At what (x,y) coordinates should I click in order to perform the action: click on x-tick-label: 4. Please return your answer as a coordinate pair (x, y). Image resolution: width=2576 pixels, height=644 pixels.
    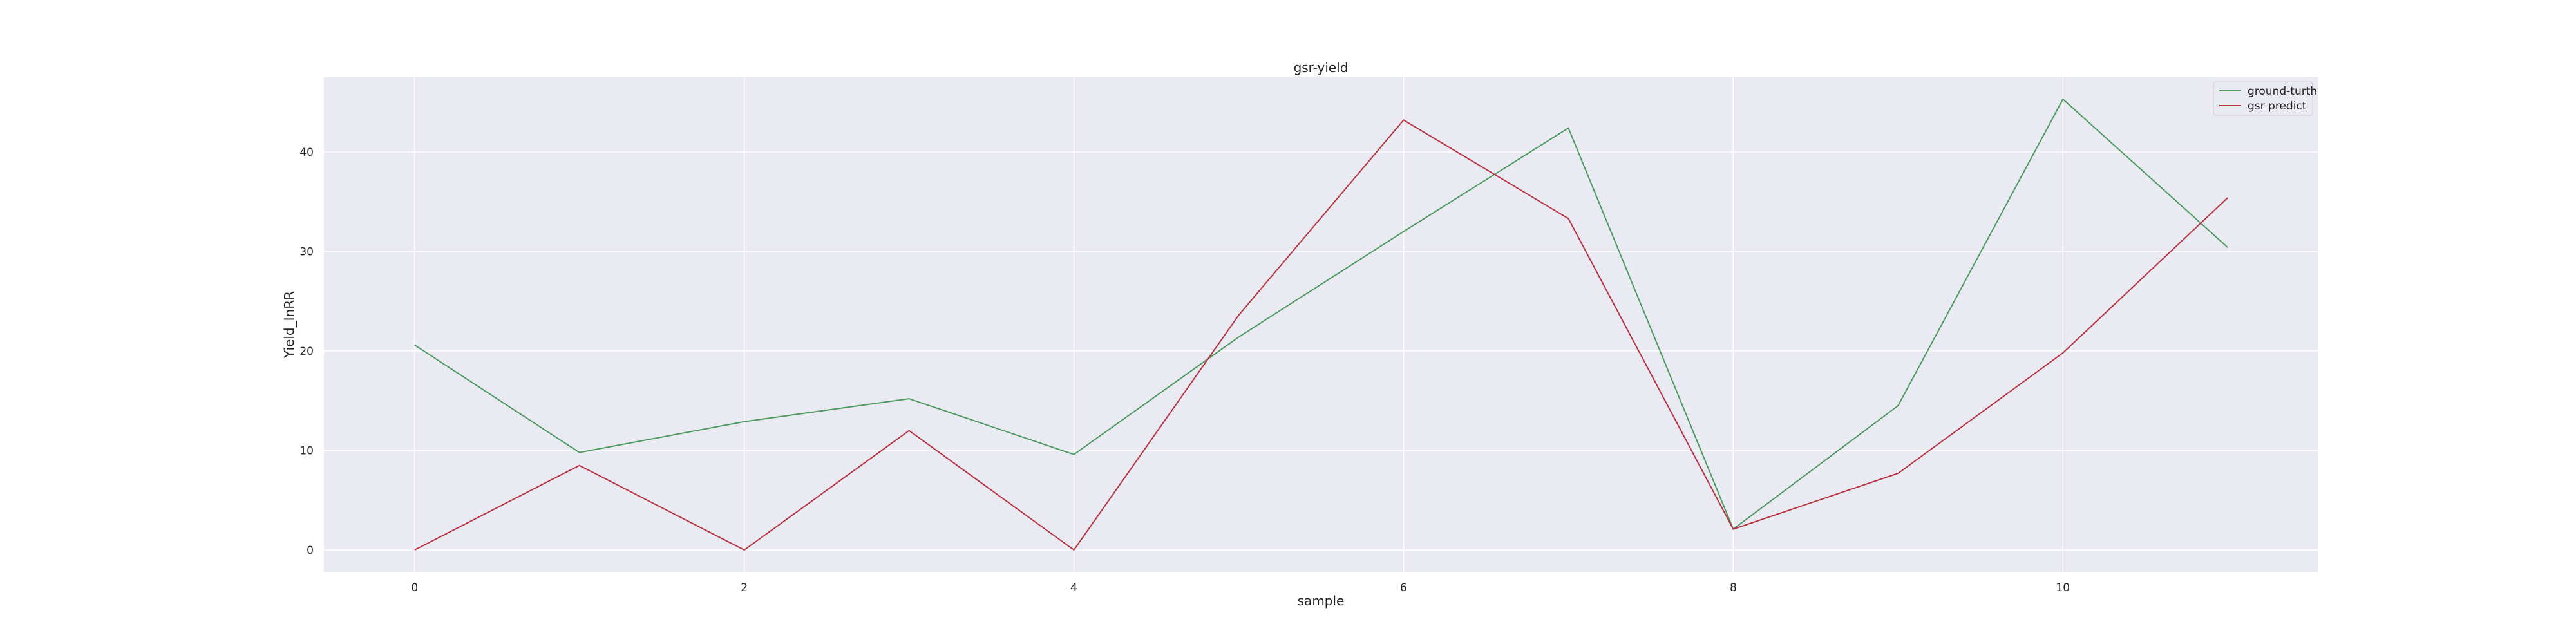
    Looking at the image, I should click on (1073, 588).